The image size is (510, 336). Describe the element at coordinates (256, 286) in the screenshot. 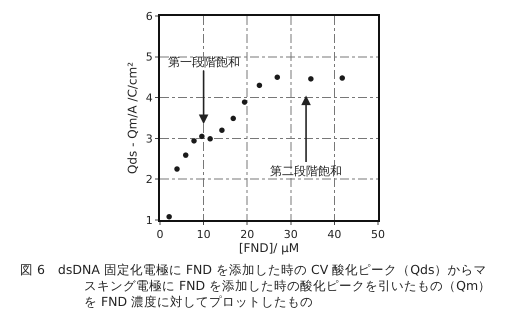

I see `caption: 図 6 dsDNA 固定化電極に FND を添加した時の CV 酸化ピーク（Qds）からマスキング電極に FND を添加した時の酸化ピークを引いたもの（Qm）を FND 濃度に対してプロットしたもの` at that location.